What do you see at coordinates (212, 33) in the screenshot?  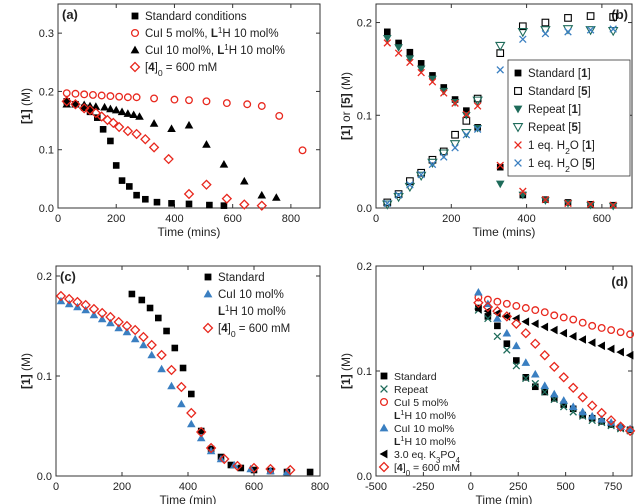 I see `legend-label: CuI 5 mol%, L1H 10 mol%` at bounding box center [212, 33].